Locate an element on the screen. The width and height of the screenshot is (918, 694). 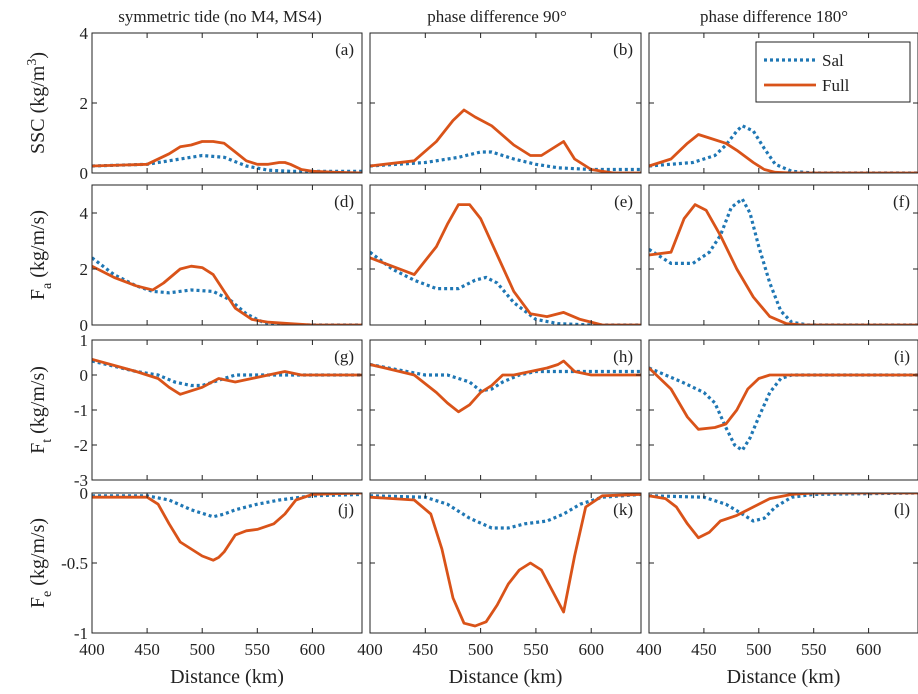
y-axis-label-tail: ) is located at coordinates (38, 55).